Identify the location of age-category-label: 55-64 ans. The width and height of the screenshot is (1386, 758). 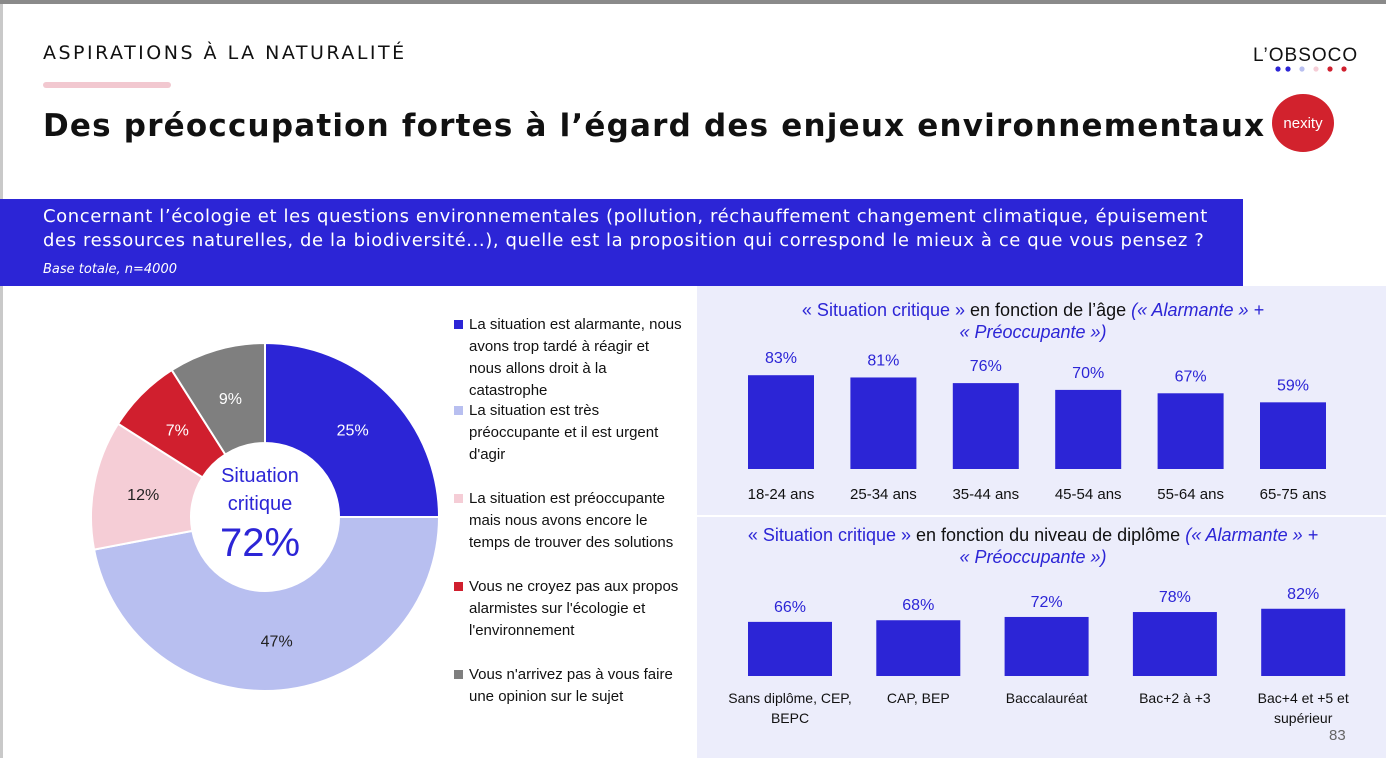
(1190, 494).